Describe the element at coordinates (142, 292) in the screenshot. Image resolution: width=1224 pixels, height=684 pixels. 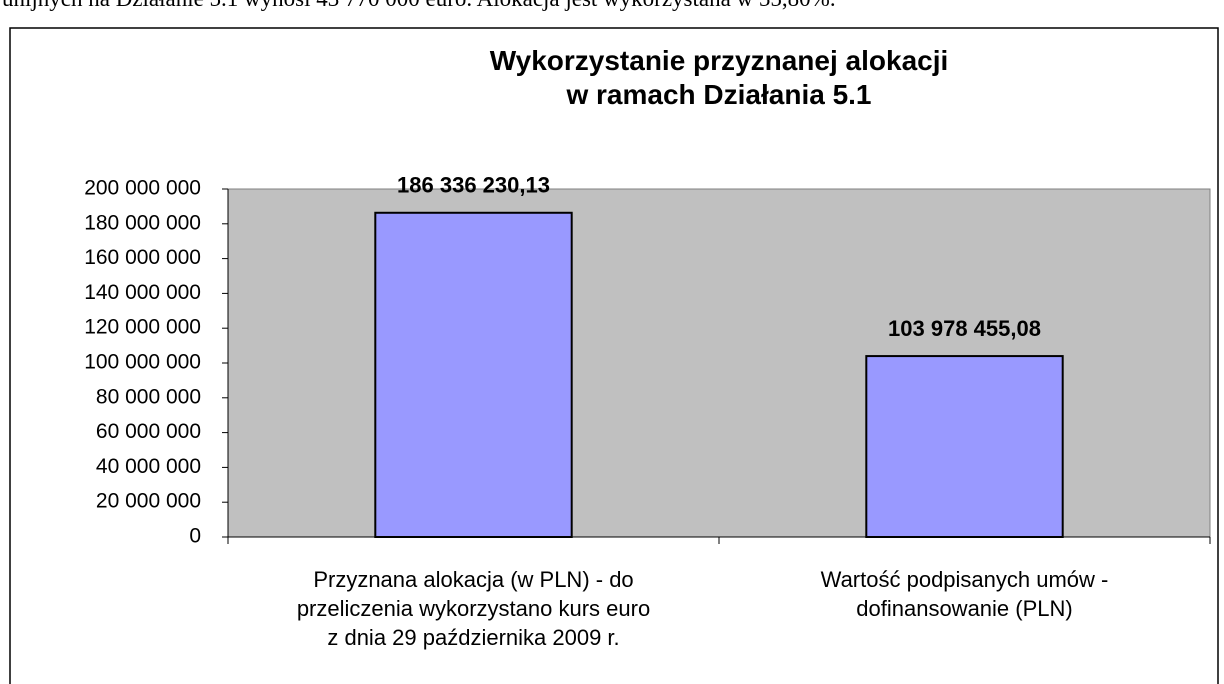
I see `y-tick-label: 140 000 000` at that location.